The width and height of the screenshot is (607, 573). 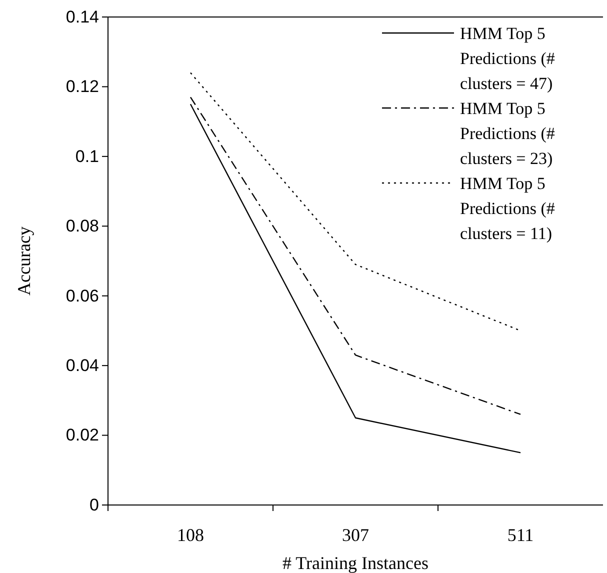 What do you see at coordinates (82, 296) in the screenshot?
I see `y-tick-label: 0.06` at bounding box center [82, 296].